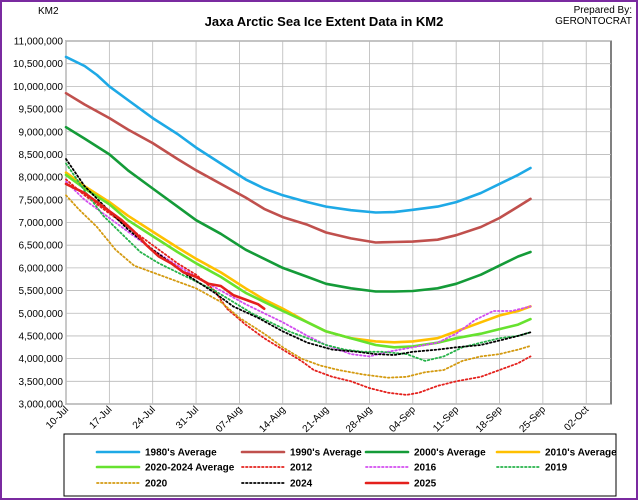 The height and width of the screenshot is (503, 638). What do you see at coordinates (603, 10) in the screenshot?
I see `credit-line-1: Prepared By:` at bounding box center [603, 10].